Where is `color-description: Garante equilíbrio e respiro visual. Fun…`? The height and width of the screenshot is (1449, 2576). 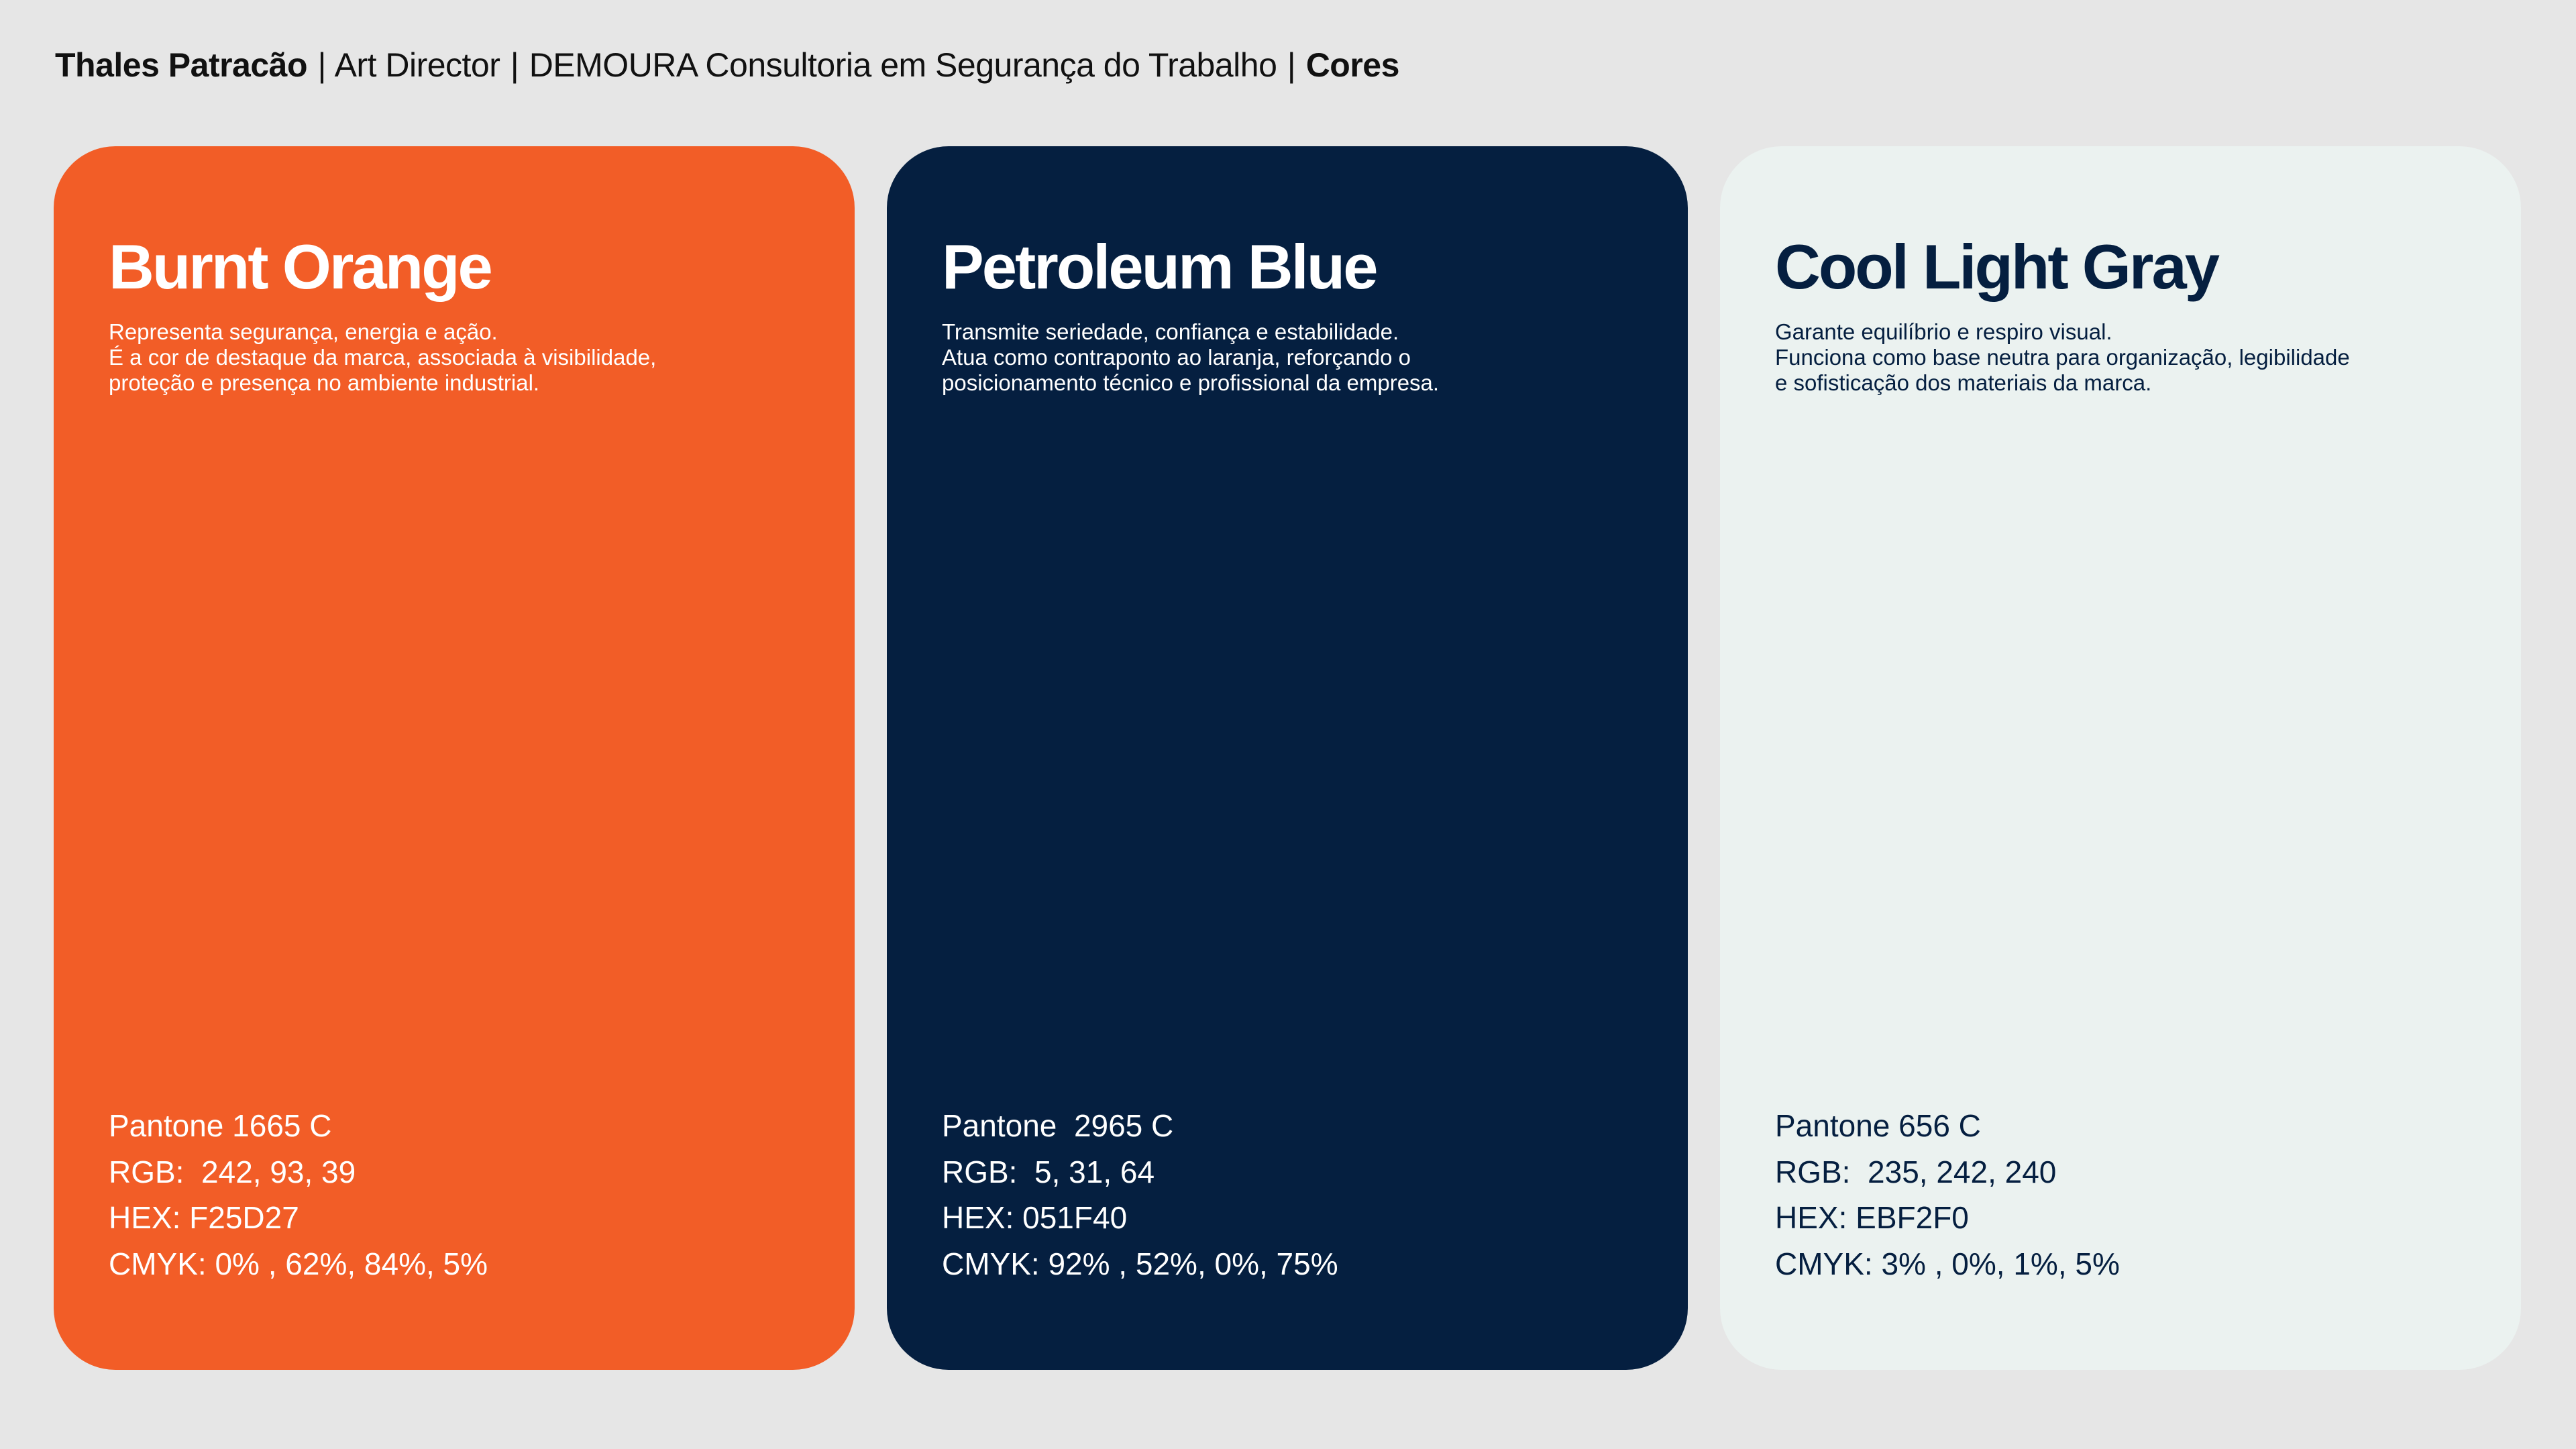 color-description: Garante equilíbrio e respiro visual. Fun… is located at coordinates (2137, 357).